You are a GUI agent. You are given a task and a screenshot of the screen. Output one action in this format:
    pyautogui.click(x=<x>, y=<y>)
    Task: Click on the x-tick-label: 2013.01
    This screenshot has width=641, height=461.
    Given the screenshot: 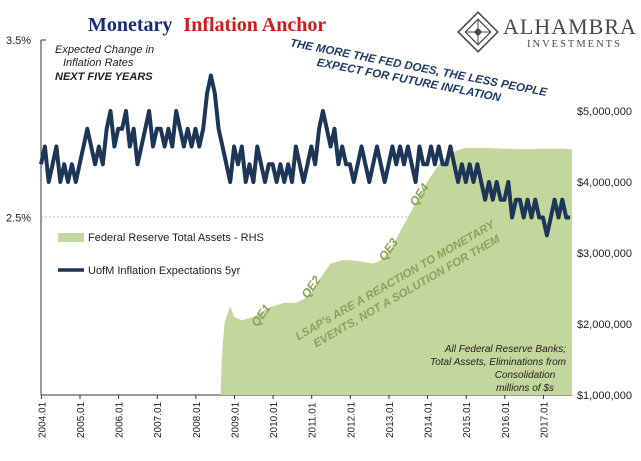 What is the action you would take?
    pyautogui.click(x=390, y=419)
    